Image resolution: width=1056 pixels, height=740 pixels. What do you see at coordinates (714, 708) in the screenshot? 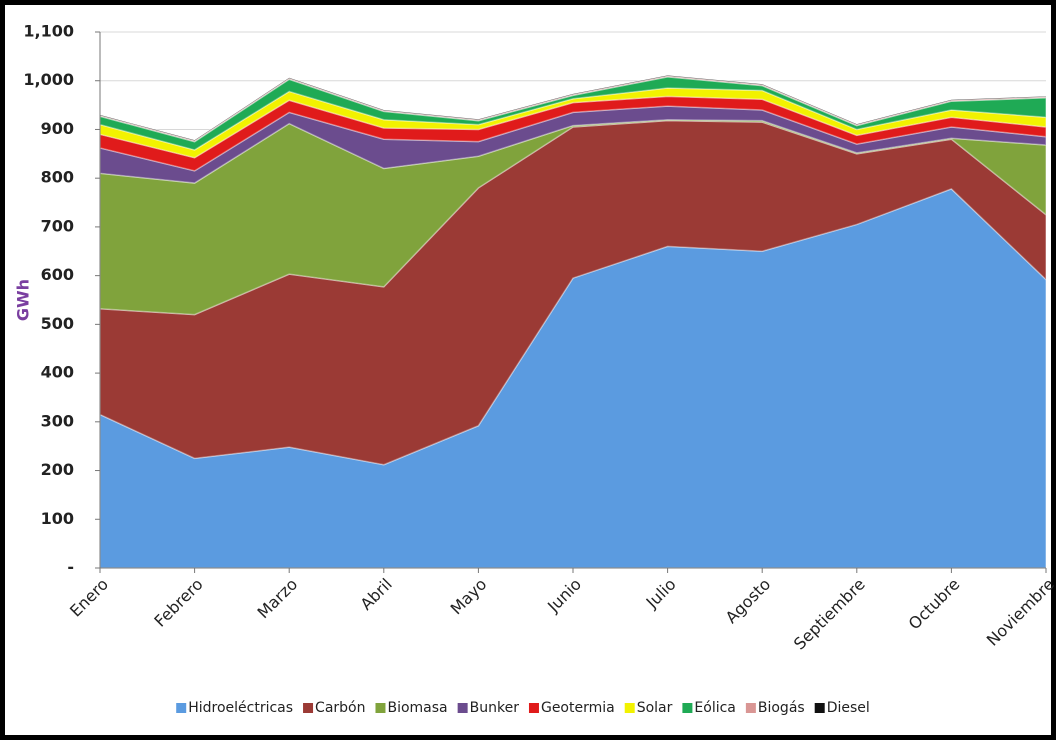
I see `legend-label: Eólica` at bounding box center [714, 708].